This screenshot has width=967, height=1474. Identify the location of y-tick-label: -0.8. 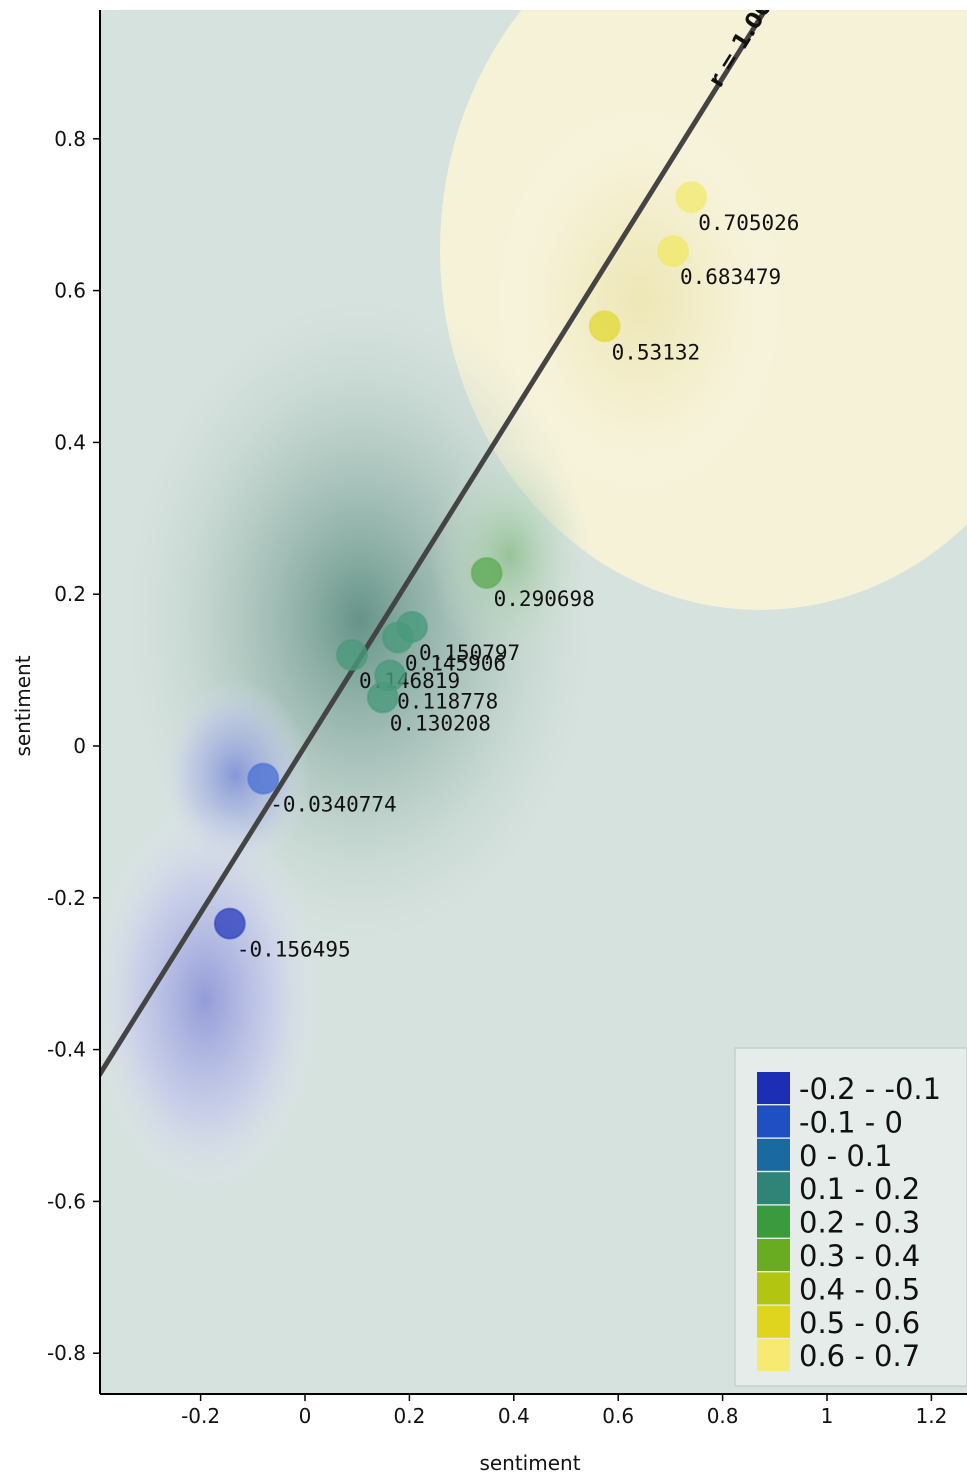
(66, 1353).